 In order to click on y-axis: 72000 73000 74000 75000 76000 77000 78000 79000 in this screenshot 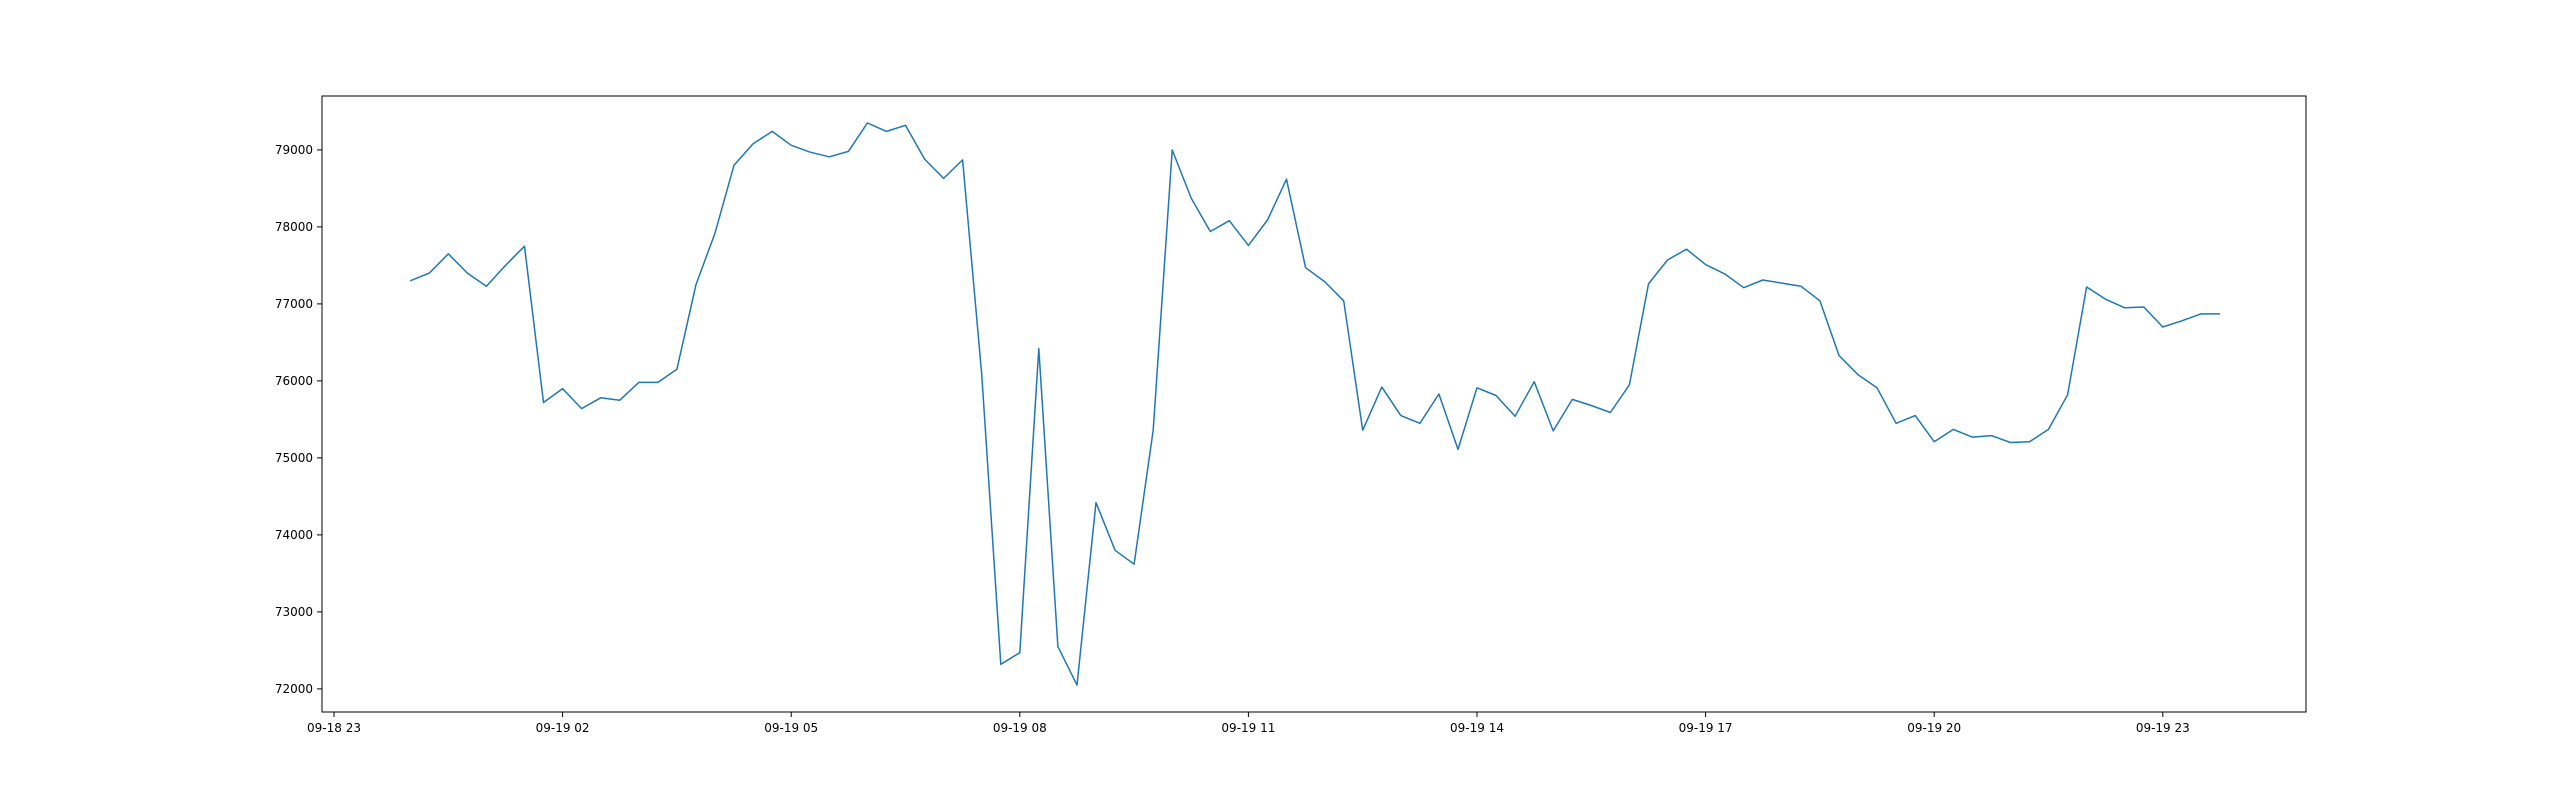, I will do `click(298, 419)`.